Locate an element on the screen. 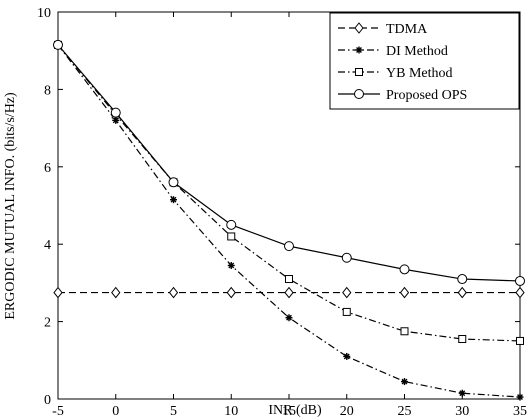 The width and height of the screenshot is (532, 417). x-tick-label: 35 is located at coordinates (520, 410).